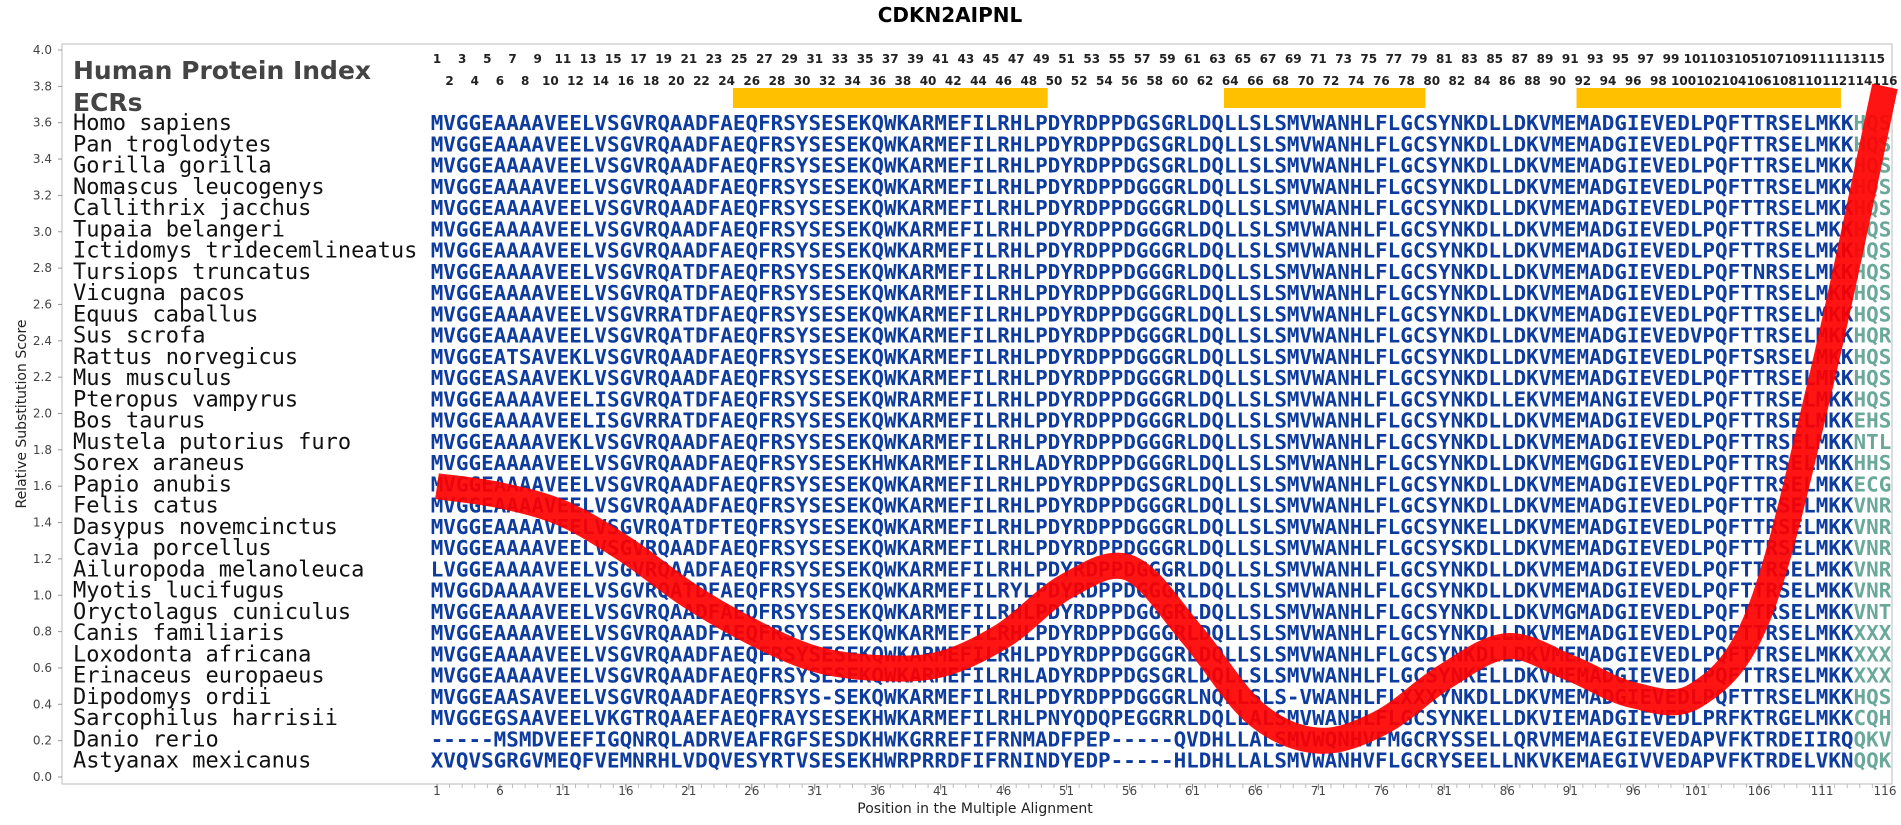 The width and height of the screenshot is (1901, 825). What do you see at coordinates (42, 450) in the screenshot?
I see `y-tick-label: 1.8` at bounding box center [42, 450].